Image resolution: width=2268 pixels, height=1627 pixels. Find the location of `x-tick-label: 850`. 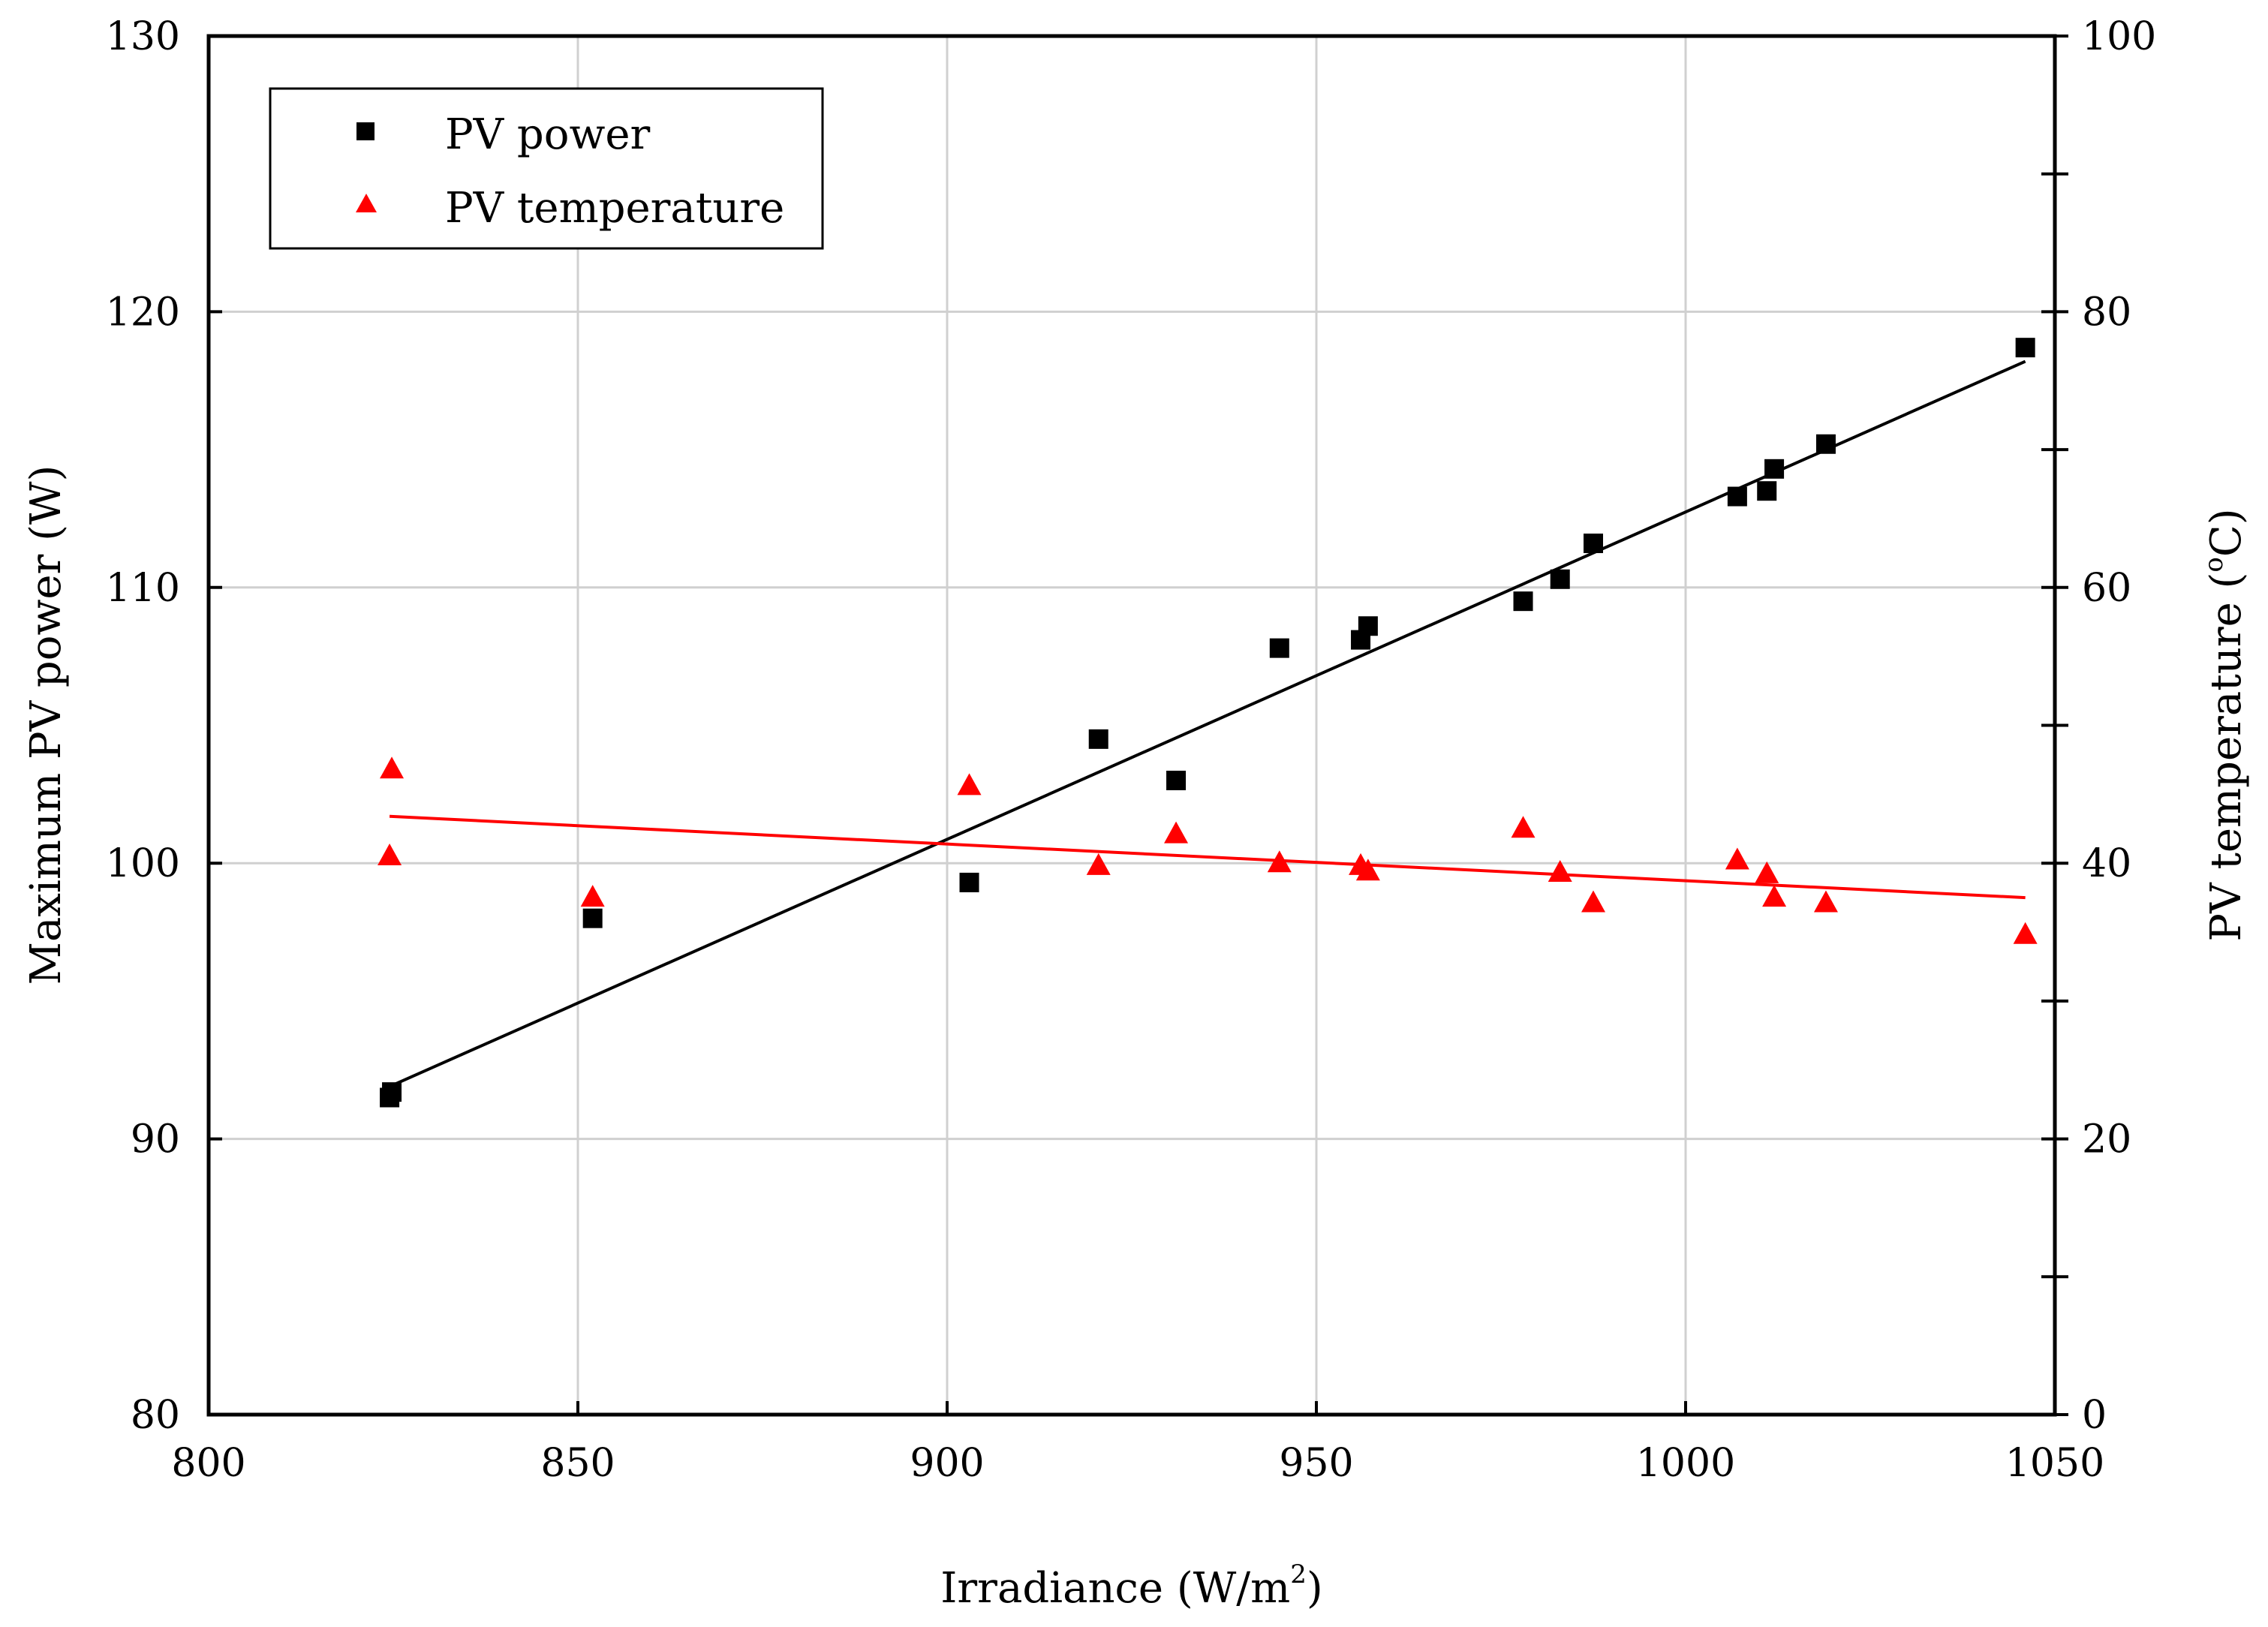

x-tick-label: 850 is located at coordinates (577, 1463).